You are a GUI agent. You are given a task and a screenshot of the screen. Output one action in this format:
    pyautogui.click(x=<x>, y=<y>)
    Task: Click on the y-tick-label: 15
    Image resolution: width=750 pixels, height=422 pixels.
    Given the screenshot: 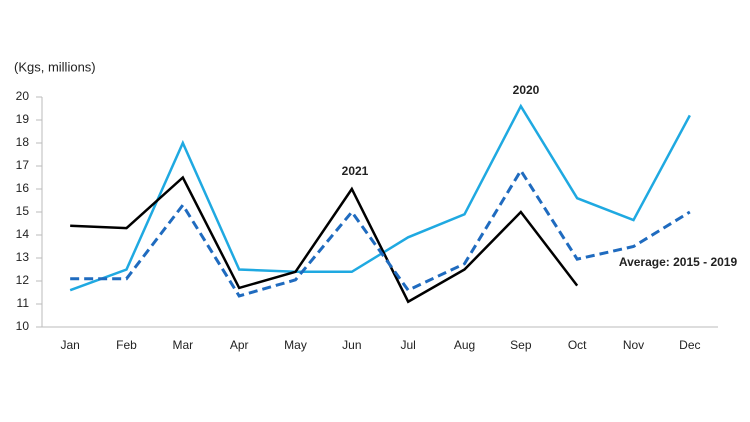 What is the action you would take?
    pyautogui.click(x=23, y=211)
    